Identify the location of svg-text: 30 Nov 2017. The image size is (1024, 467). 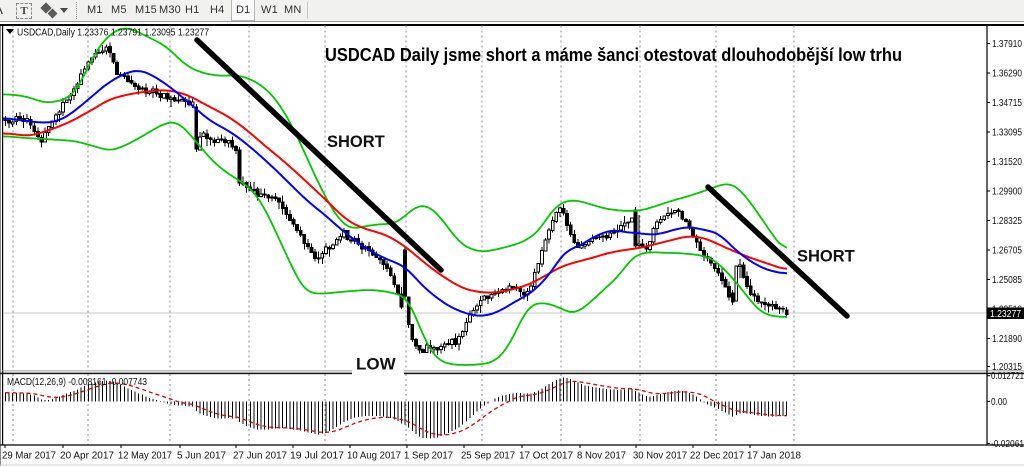
(660, 456).